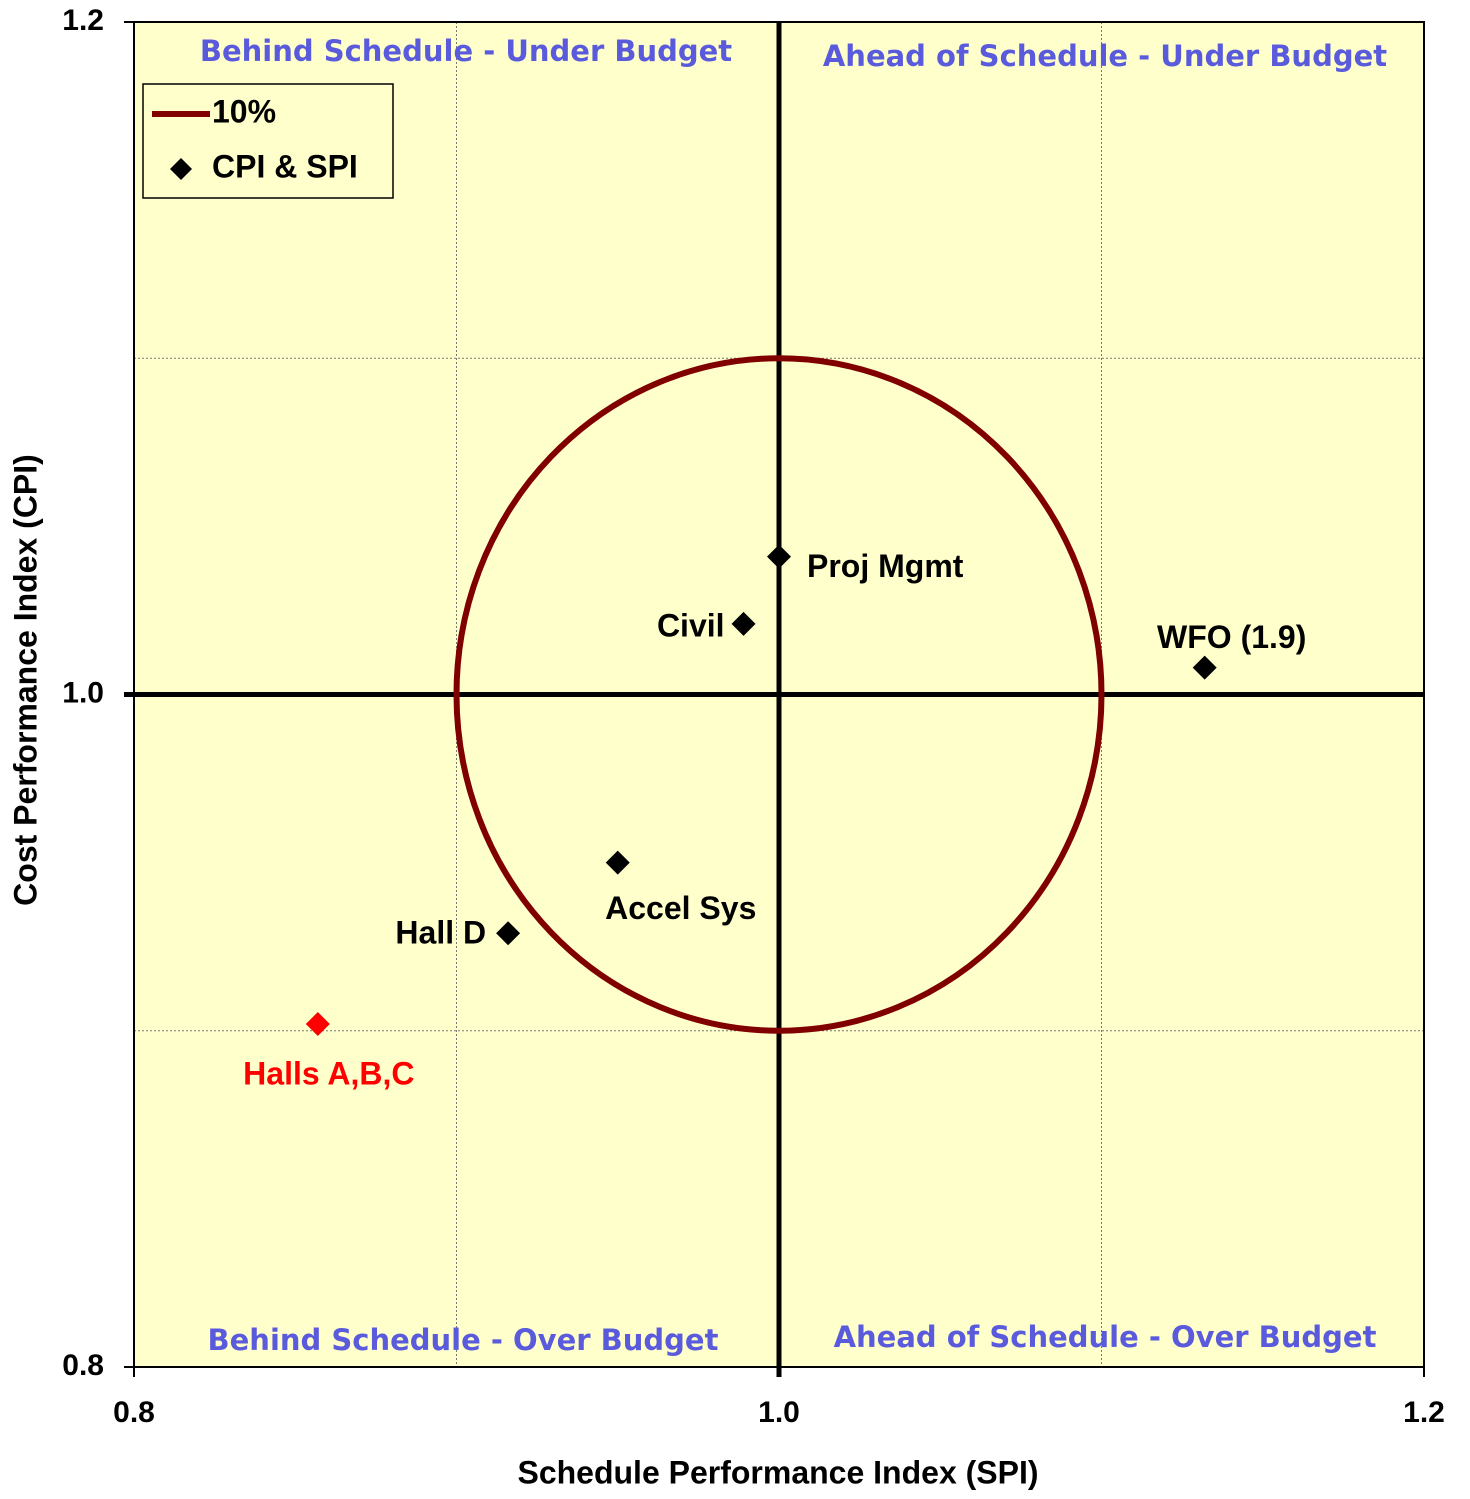 The image size is (1470, 1499). I want to click on x-tick-label: 0.8, so click(134, 1412).